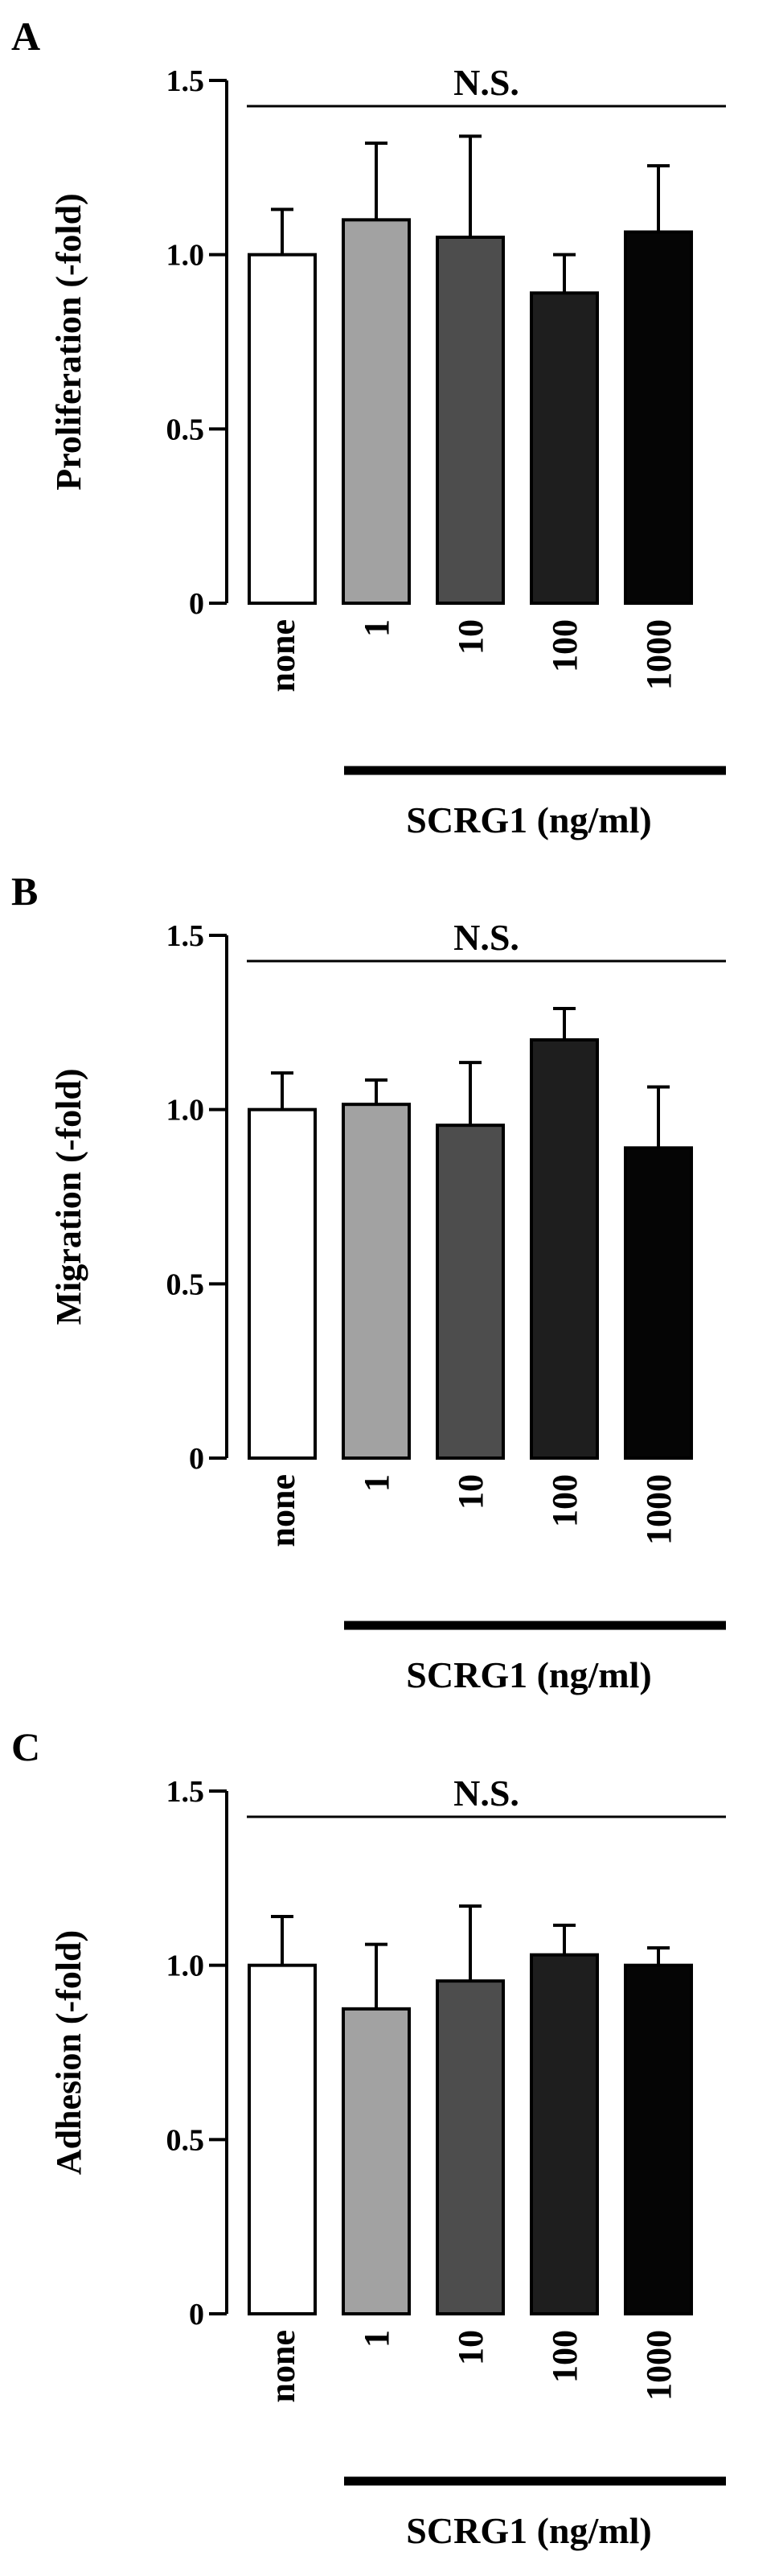  I want to click on y-axis-label: Migration (-fold), so click(68, 1197).